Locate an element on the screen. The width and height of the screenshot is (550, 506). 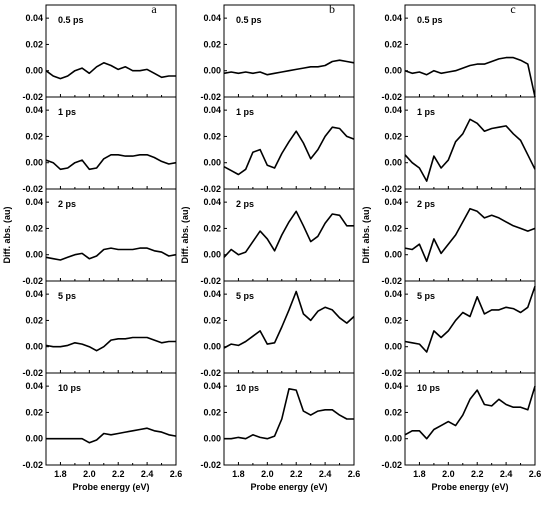
column-label: b is located at coordinates (332, 9).